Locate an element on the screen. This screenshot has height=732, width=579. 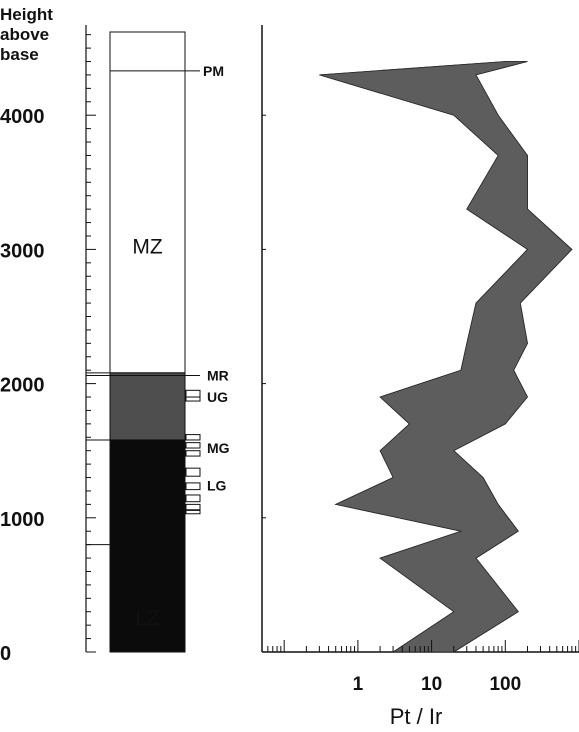
zone-marker-label: PM is located at coordinates (213, 71).